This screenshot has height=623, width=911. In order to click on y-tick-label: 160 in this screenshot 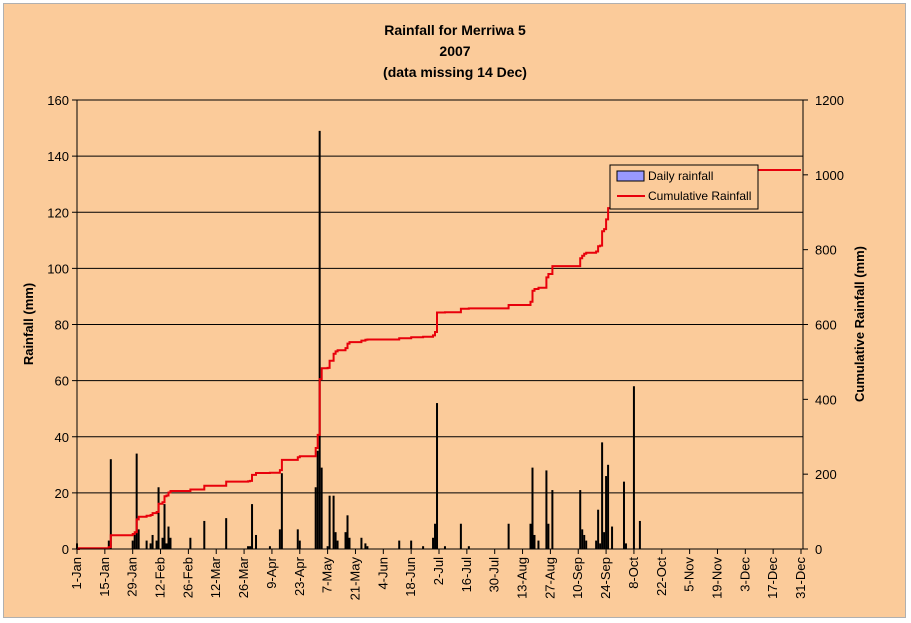, I will do `click(58, 100)`.